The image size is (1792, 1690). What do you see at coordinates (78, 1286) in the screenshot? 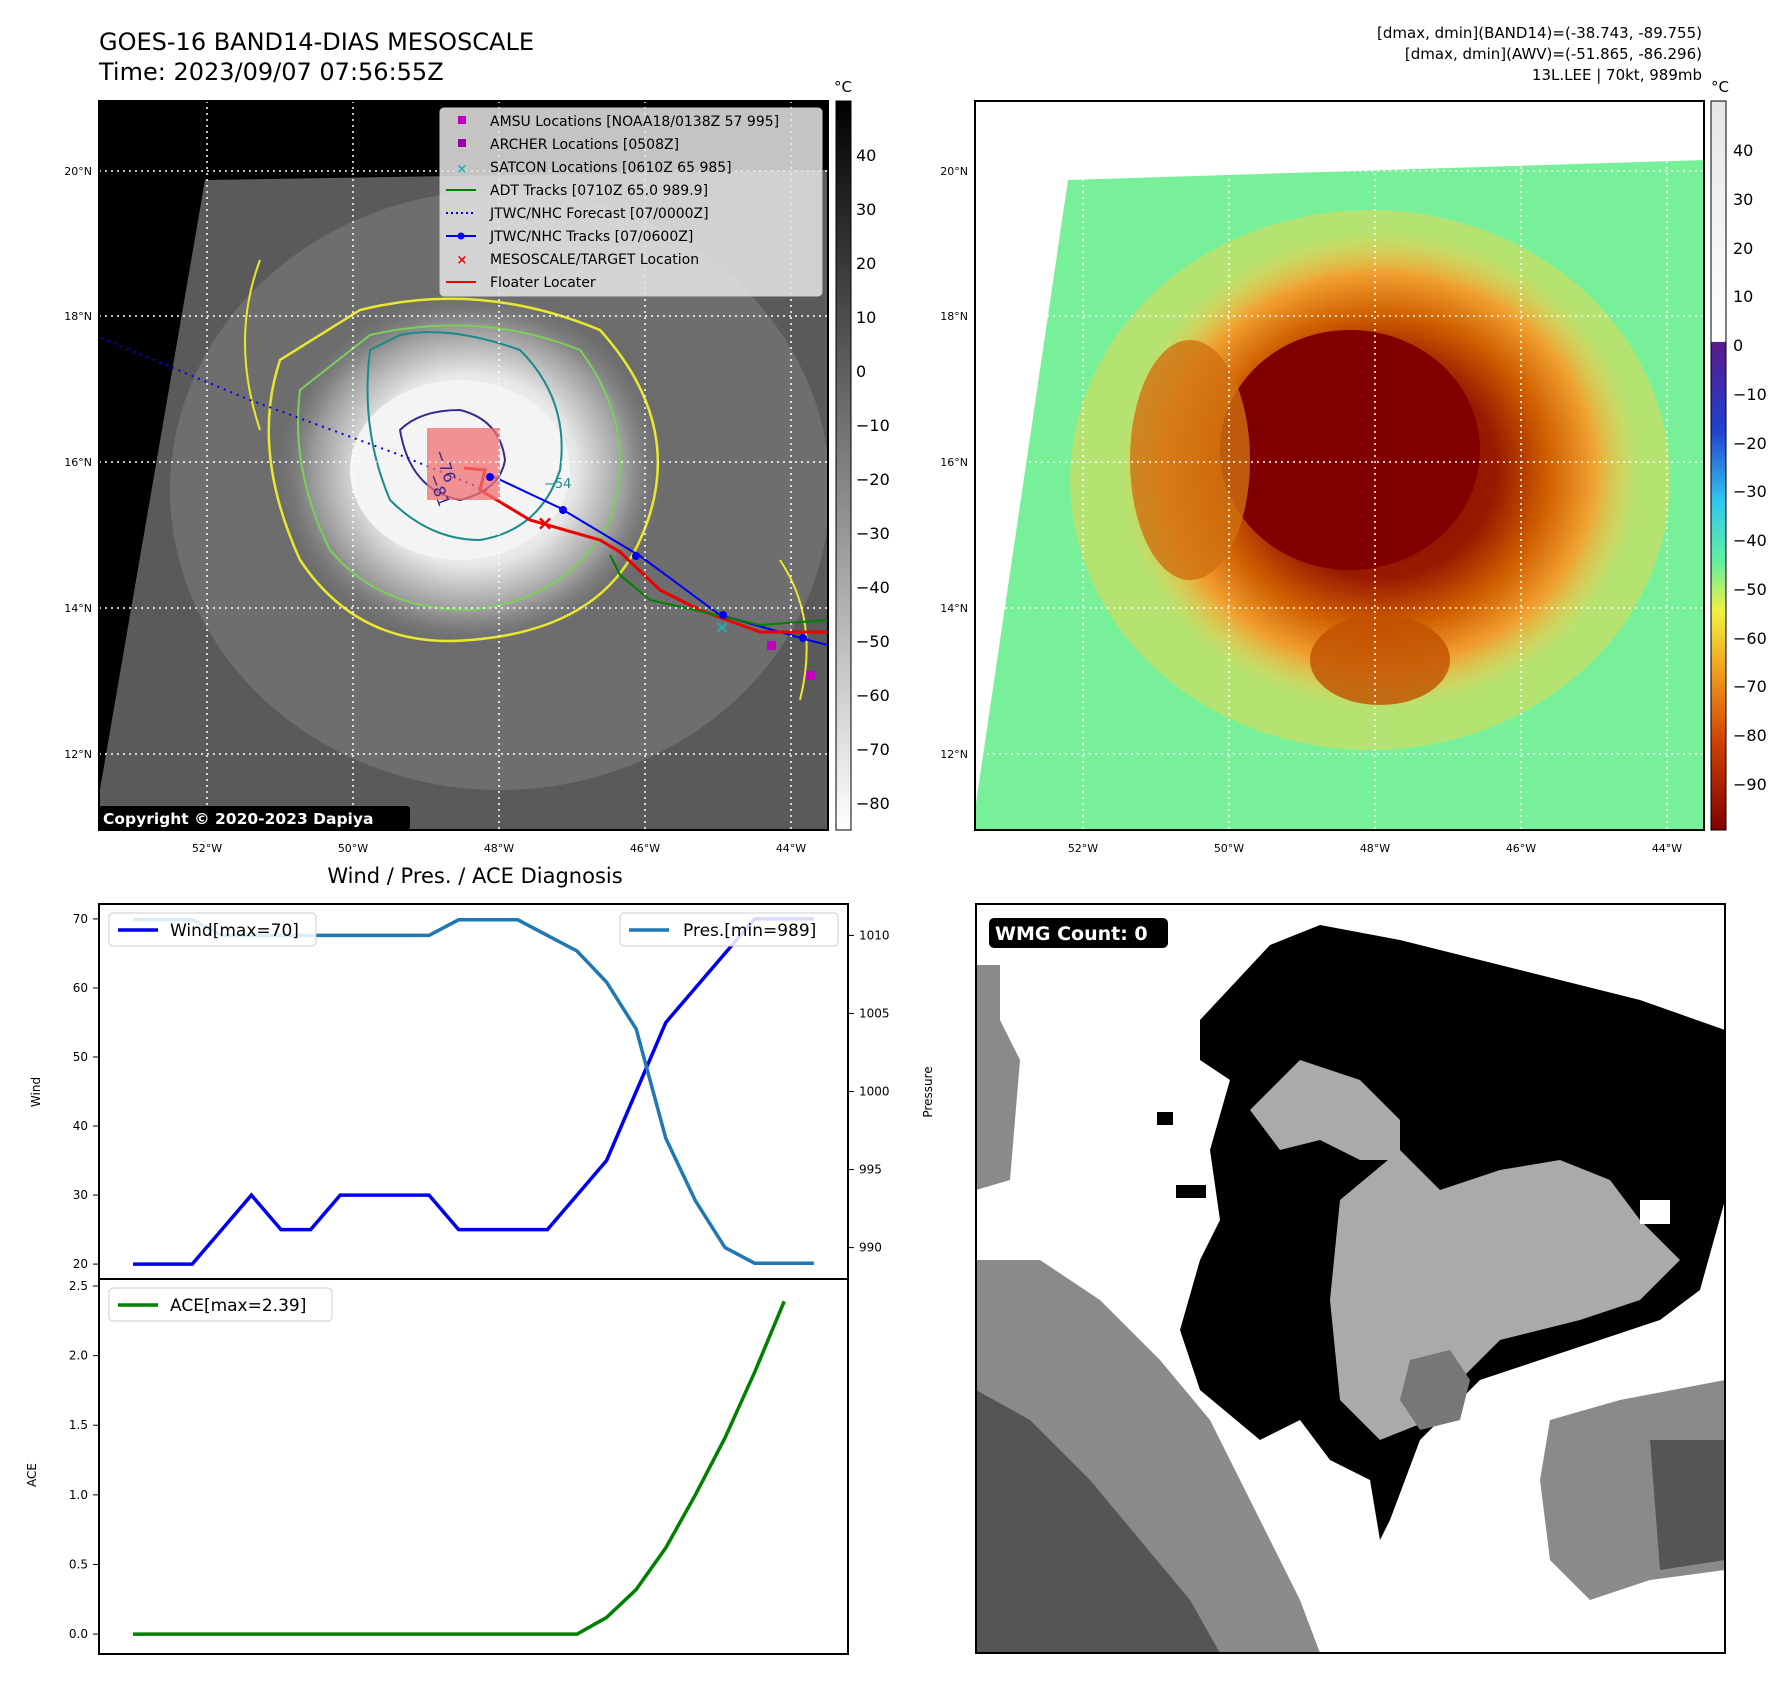
I see `ace-y-tick-label: 2.5` at bounding box center [78, 1286].